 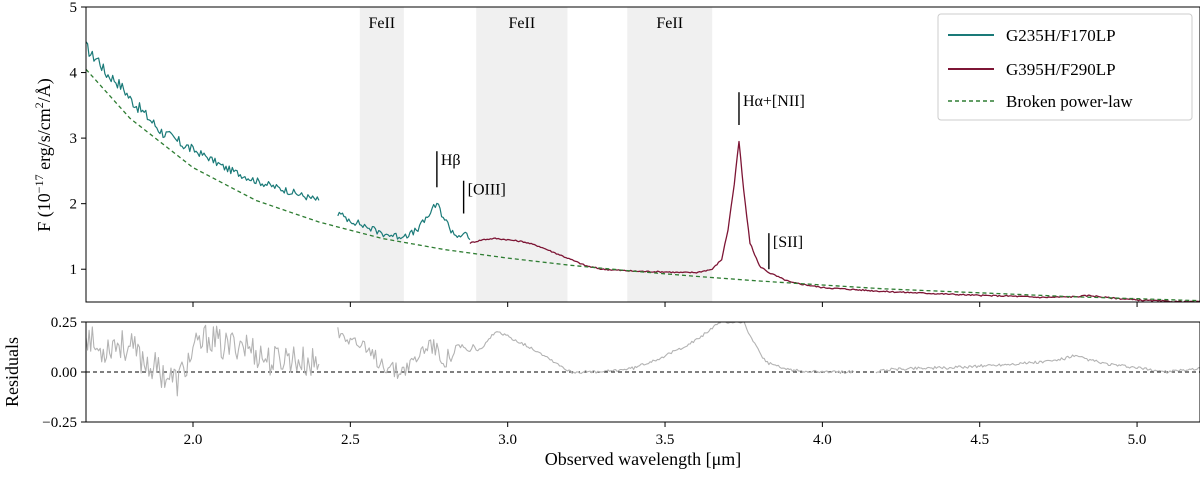 I want to click on residual-series, so click(x=643, y=359).